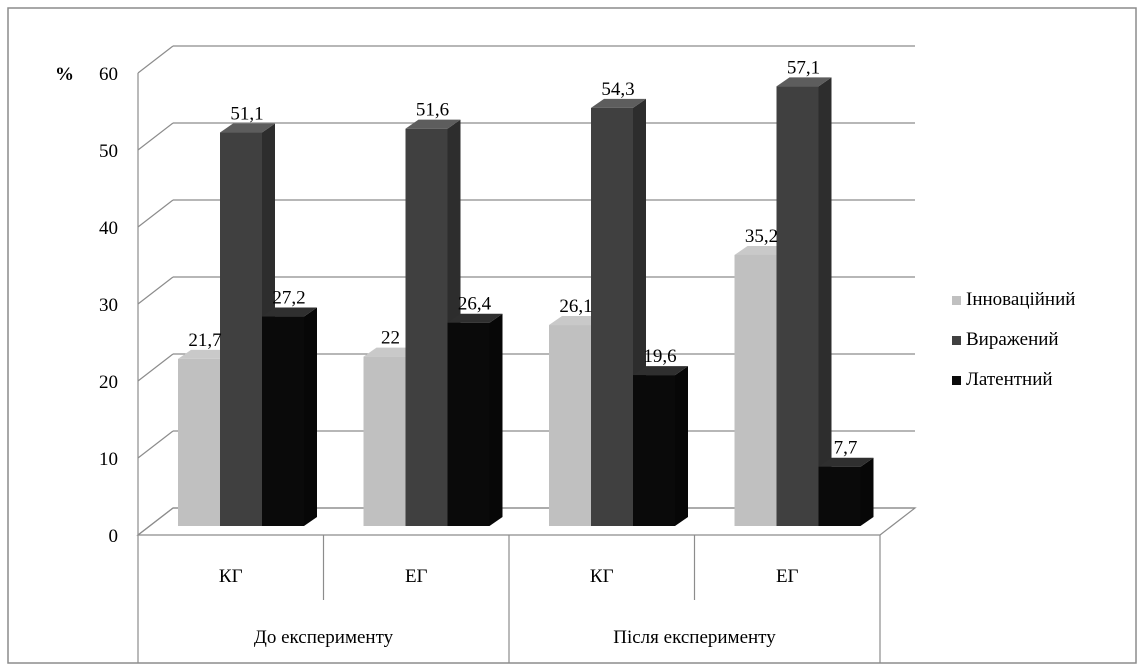 This screenshot has height=671, width=1144. I want to click on y-tick-label: 60, so click(108, 74).